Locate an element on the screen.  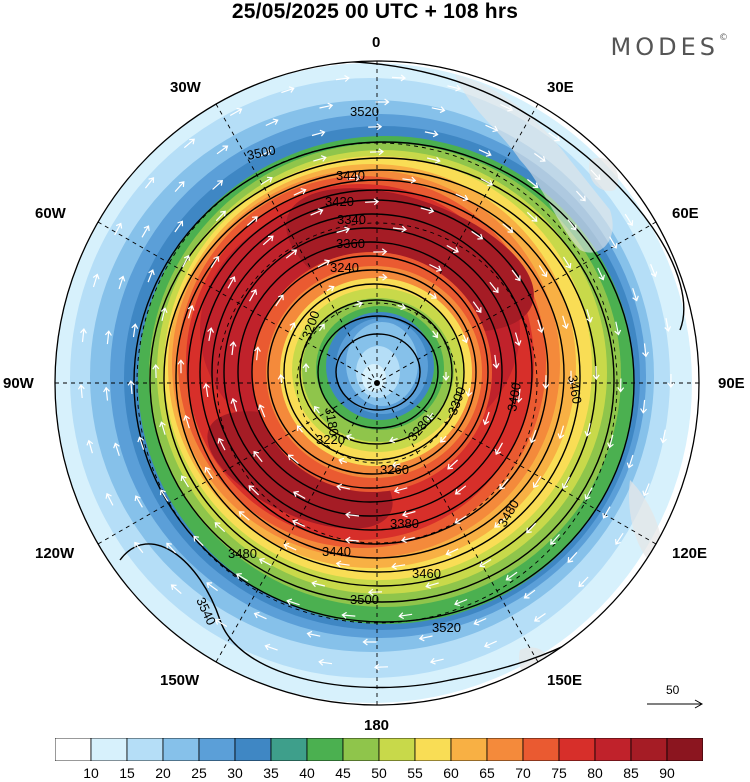
colorbar-tick-label: 75 is located at coordinates (559, 773).